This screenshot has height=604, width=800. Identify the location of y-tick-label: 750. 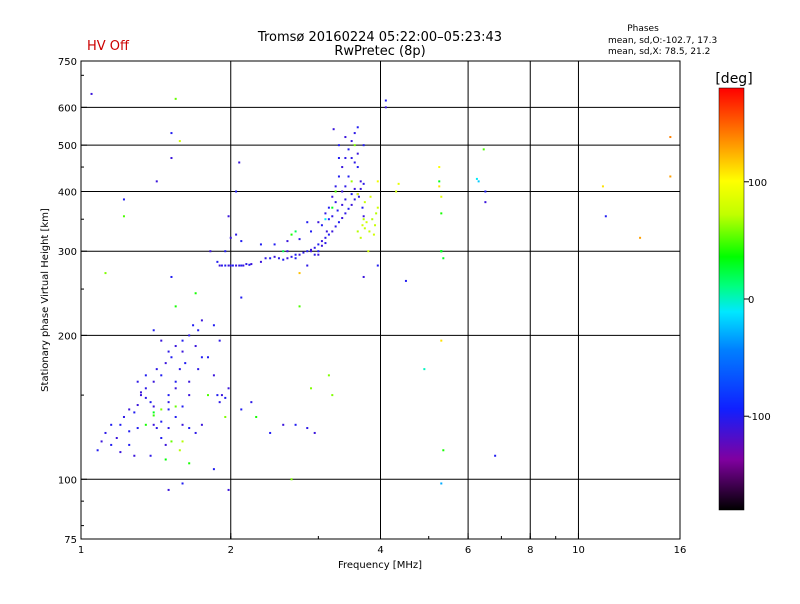
(67, 62).